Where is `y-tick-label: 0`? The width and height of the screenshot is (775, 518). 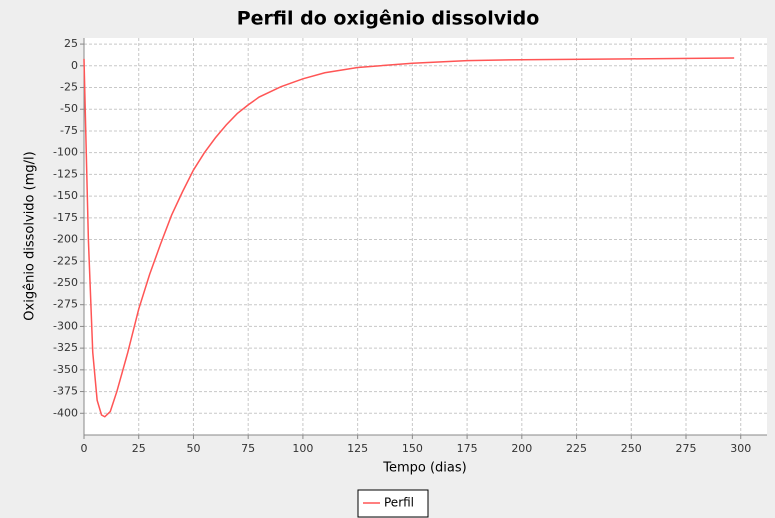
y-tick-label: 0 is located at coordinates (74, 65).